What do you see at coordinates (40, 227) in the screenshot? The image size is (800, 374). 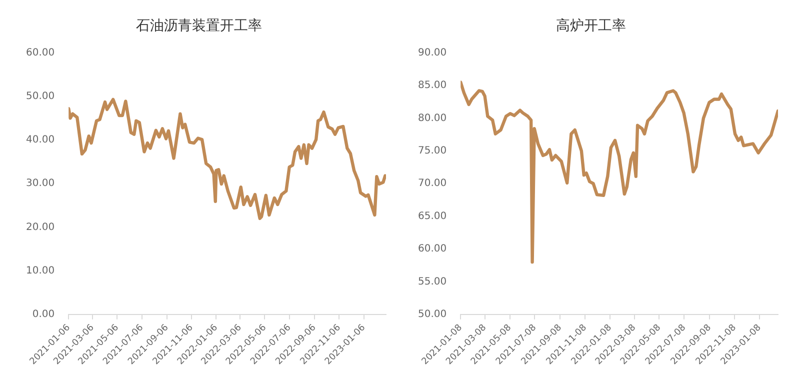 I see `y-tick-label: 20.00` at bounding box center [40, 227].